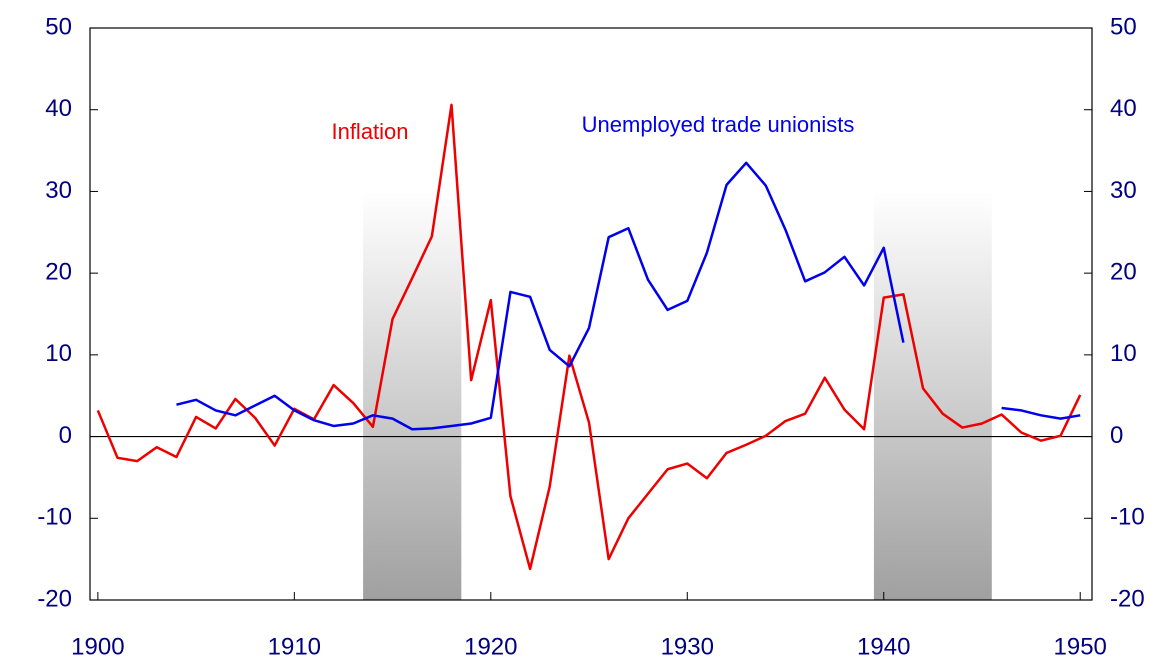 The height and width of the screenshot is (668, 1168). I want to click on y2-tick-label: 30, so click(1123, 190).